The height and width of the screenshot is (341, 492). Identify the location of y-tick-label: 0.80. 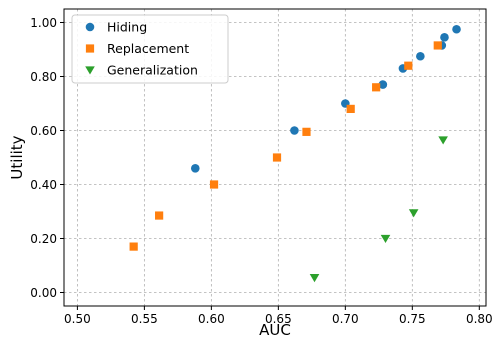
(43, 77).